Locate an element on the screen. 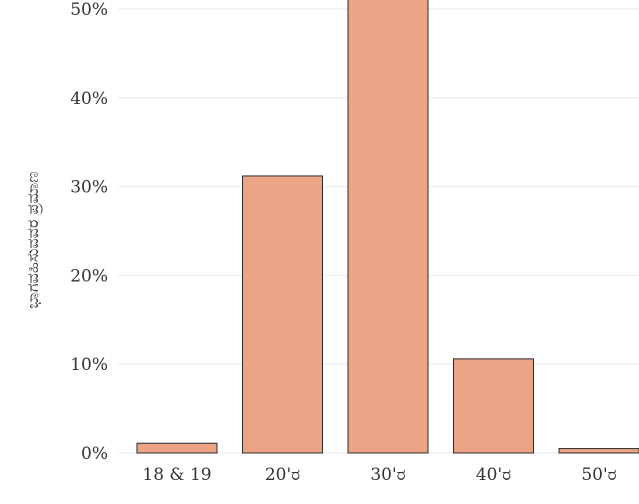  x-tick-label: 20'ರ is located at coordinates (282, 475).